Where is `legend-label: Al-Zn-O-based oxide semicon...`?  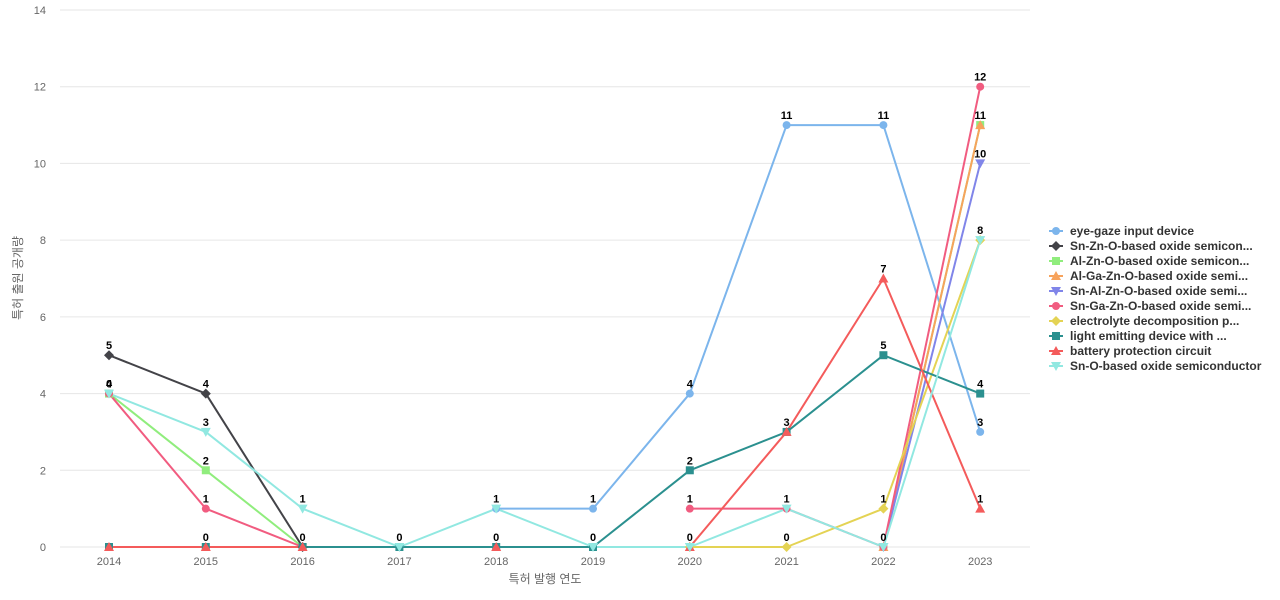
legend-label: Al-Zn-O-based oxide semicon... is located at coordinates (1159, 261).